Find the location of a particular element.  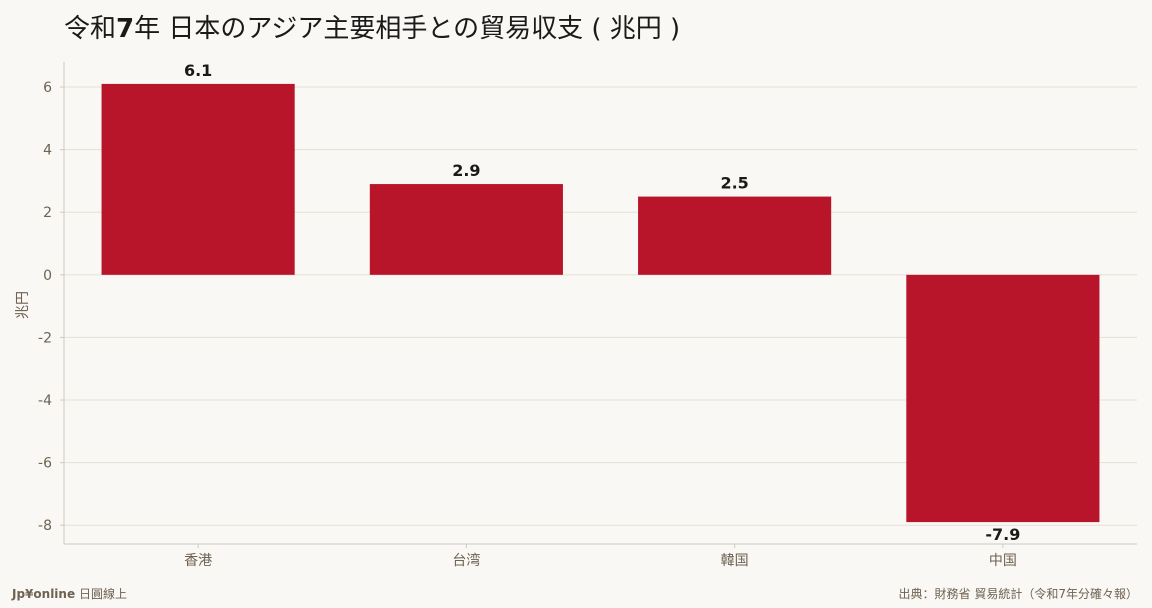

y-tick-label: -8 is located at coordinates (45, 526).